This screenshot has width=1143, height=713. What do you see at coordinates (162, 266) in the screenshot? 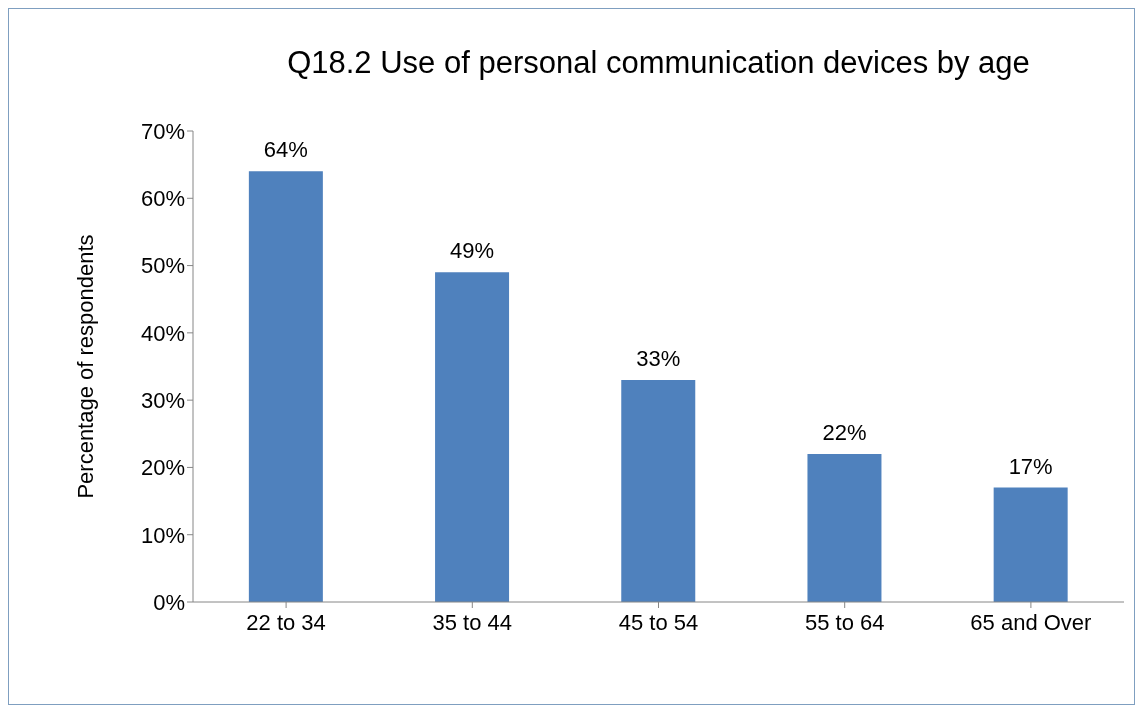
I see `y-tick-label: 50%` at bounding box center [162, 266].